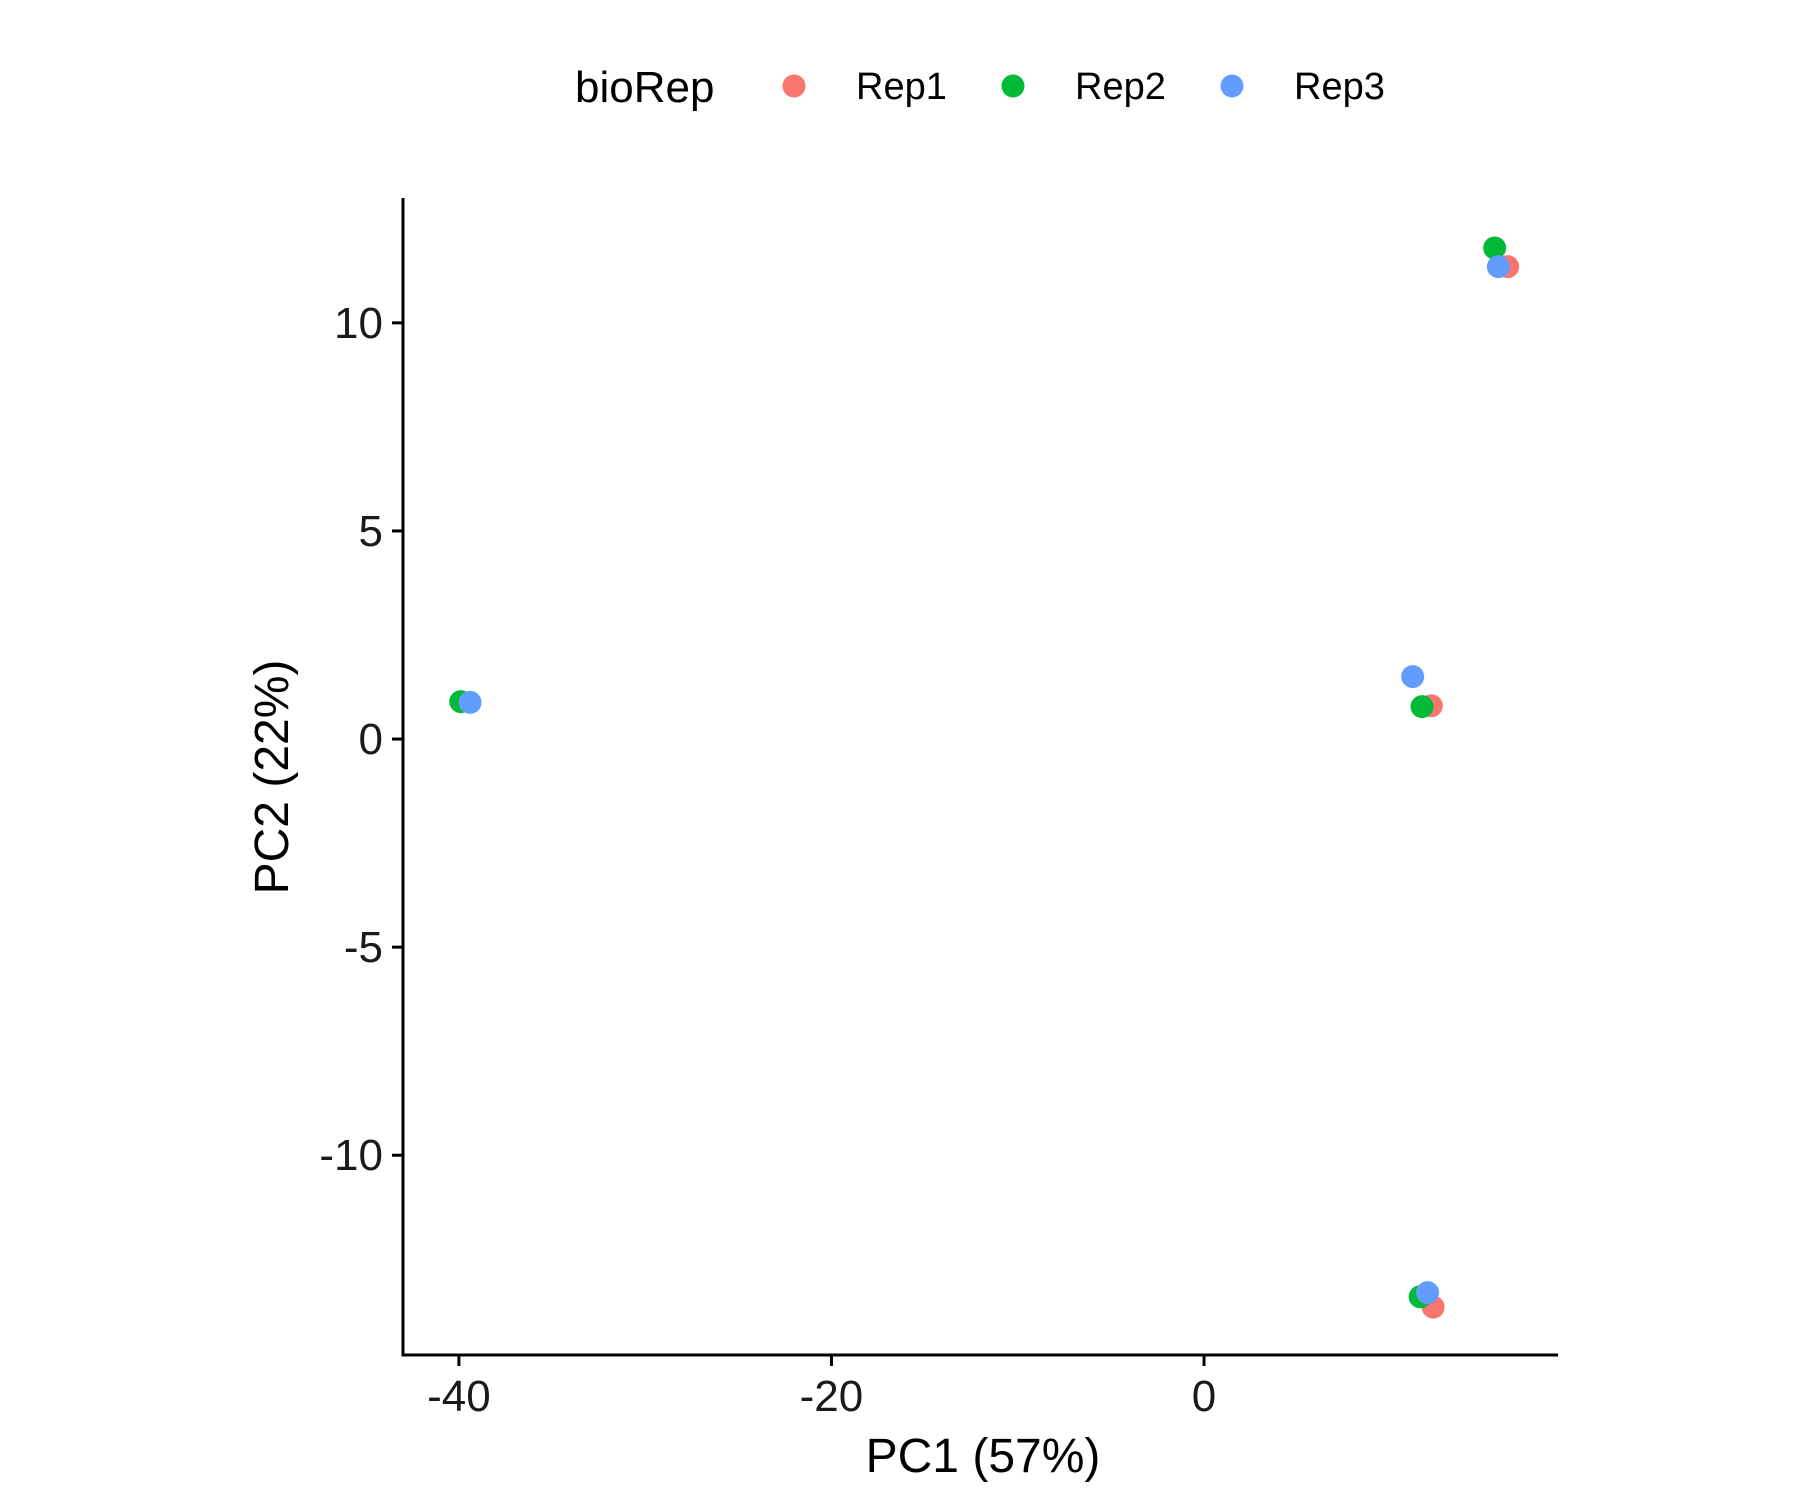 Image resolution: width=1800 pixels, height=1500 pixels. I want to click on x-tick-label: -40, so click(459, 1396).